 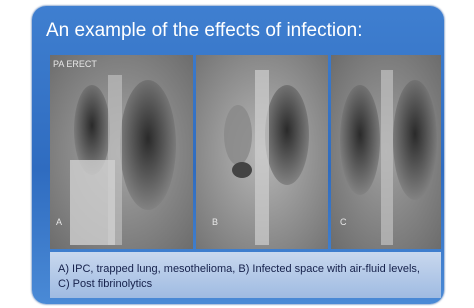 I want to click on xray-c, so click(x=386, y=152).